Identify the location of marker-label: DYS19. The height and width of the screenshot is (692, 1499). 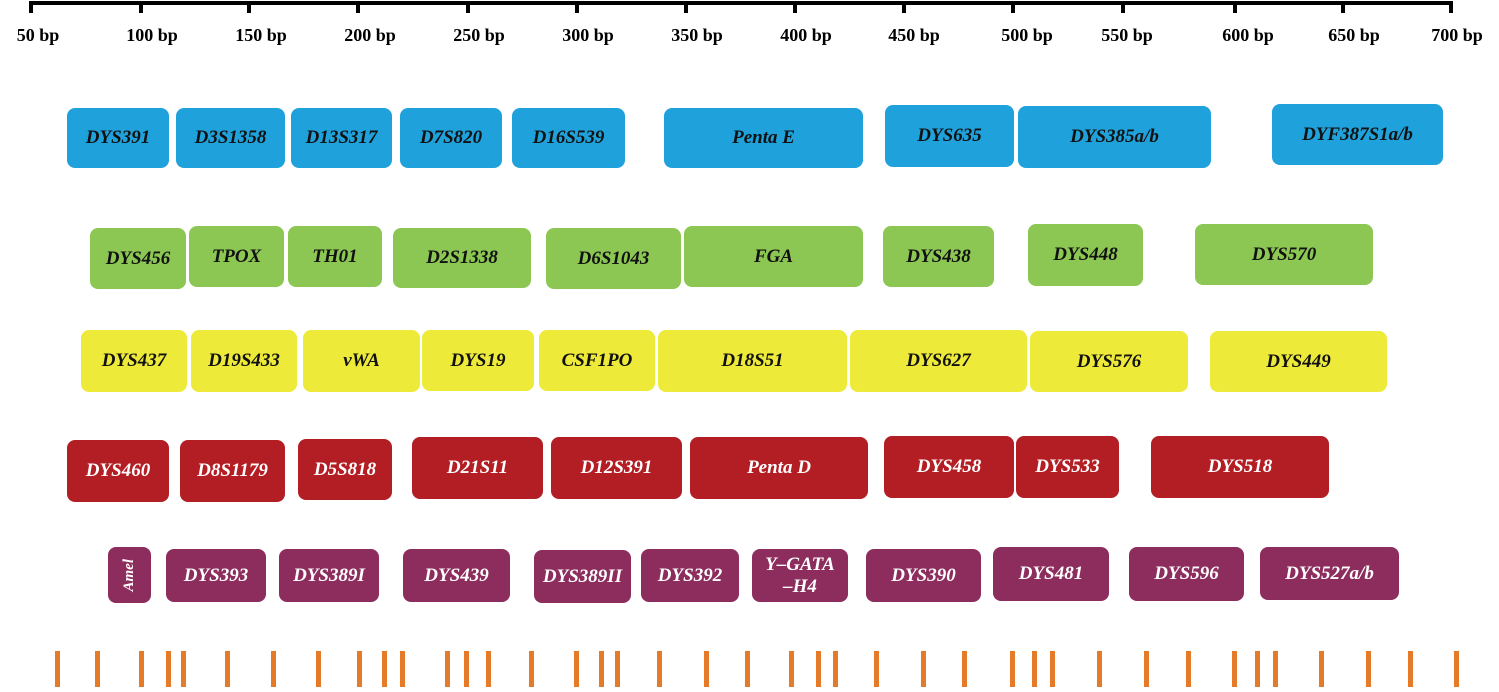
(478, 360).